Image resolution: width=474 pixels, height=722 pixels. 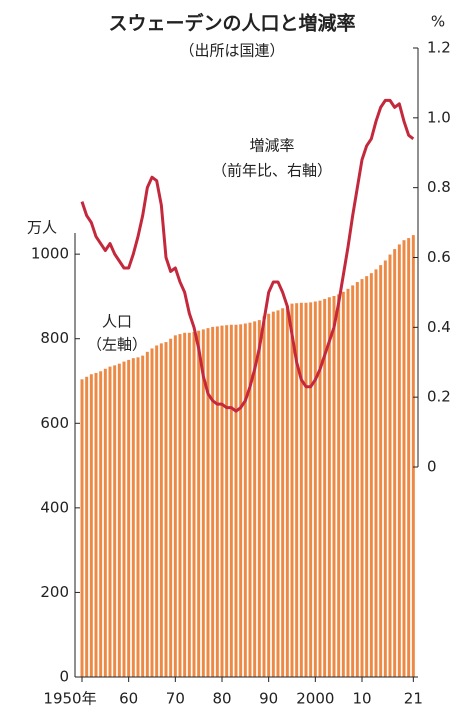 What do you see at coordinates (175, 699) in the screenshot?
I see `x-tick-label: 70` at bounding box center [175, 699].